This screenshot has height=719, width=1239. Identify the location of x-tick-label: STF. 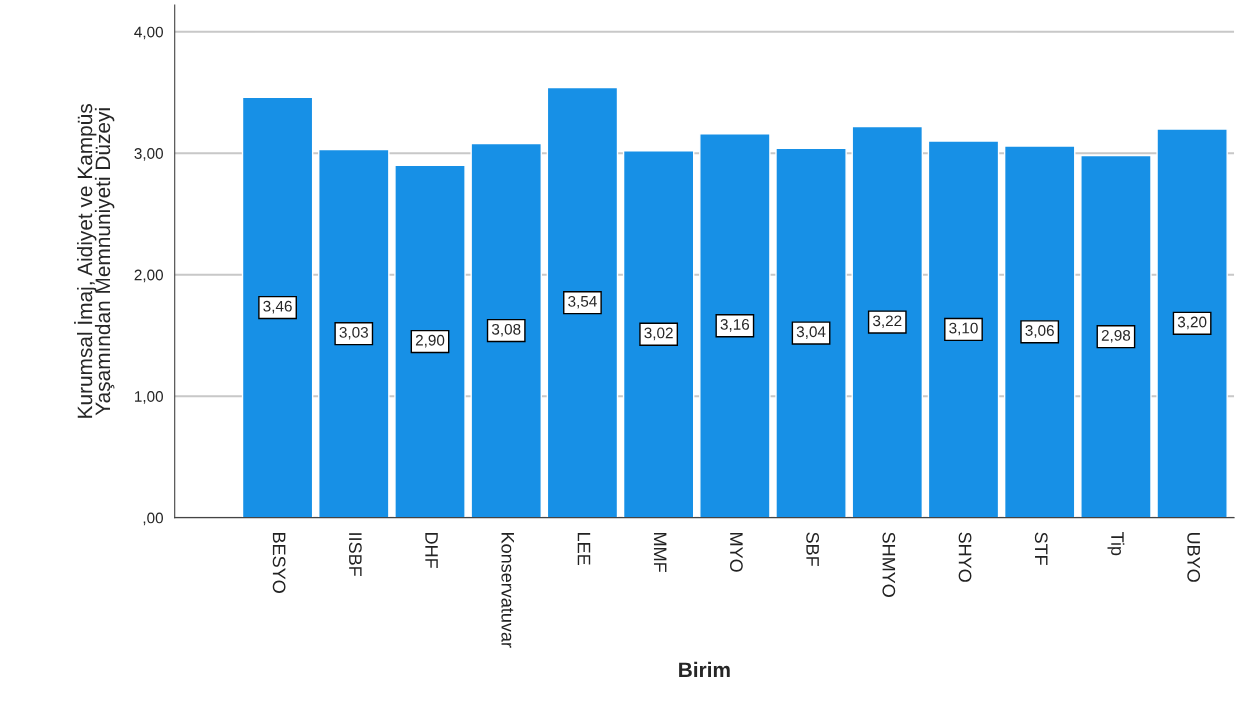
(1041, 548).